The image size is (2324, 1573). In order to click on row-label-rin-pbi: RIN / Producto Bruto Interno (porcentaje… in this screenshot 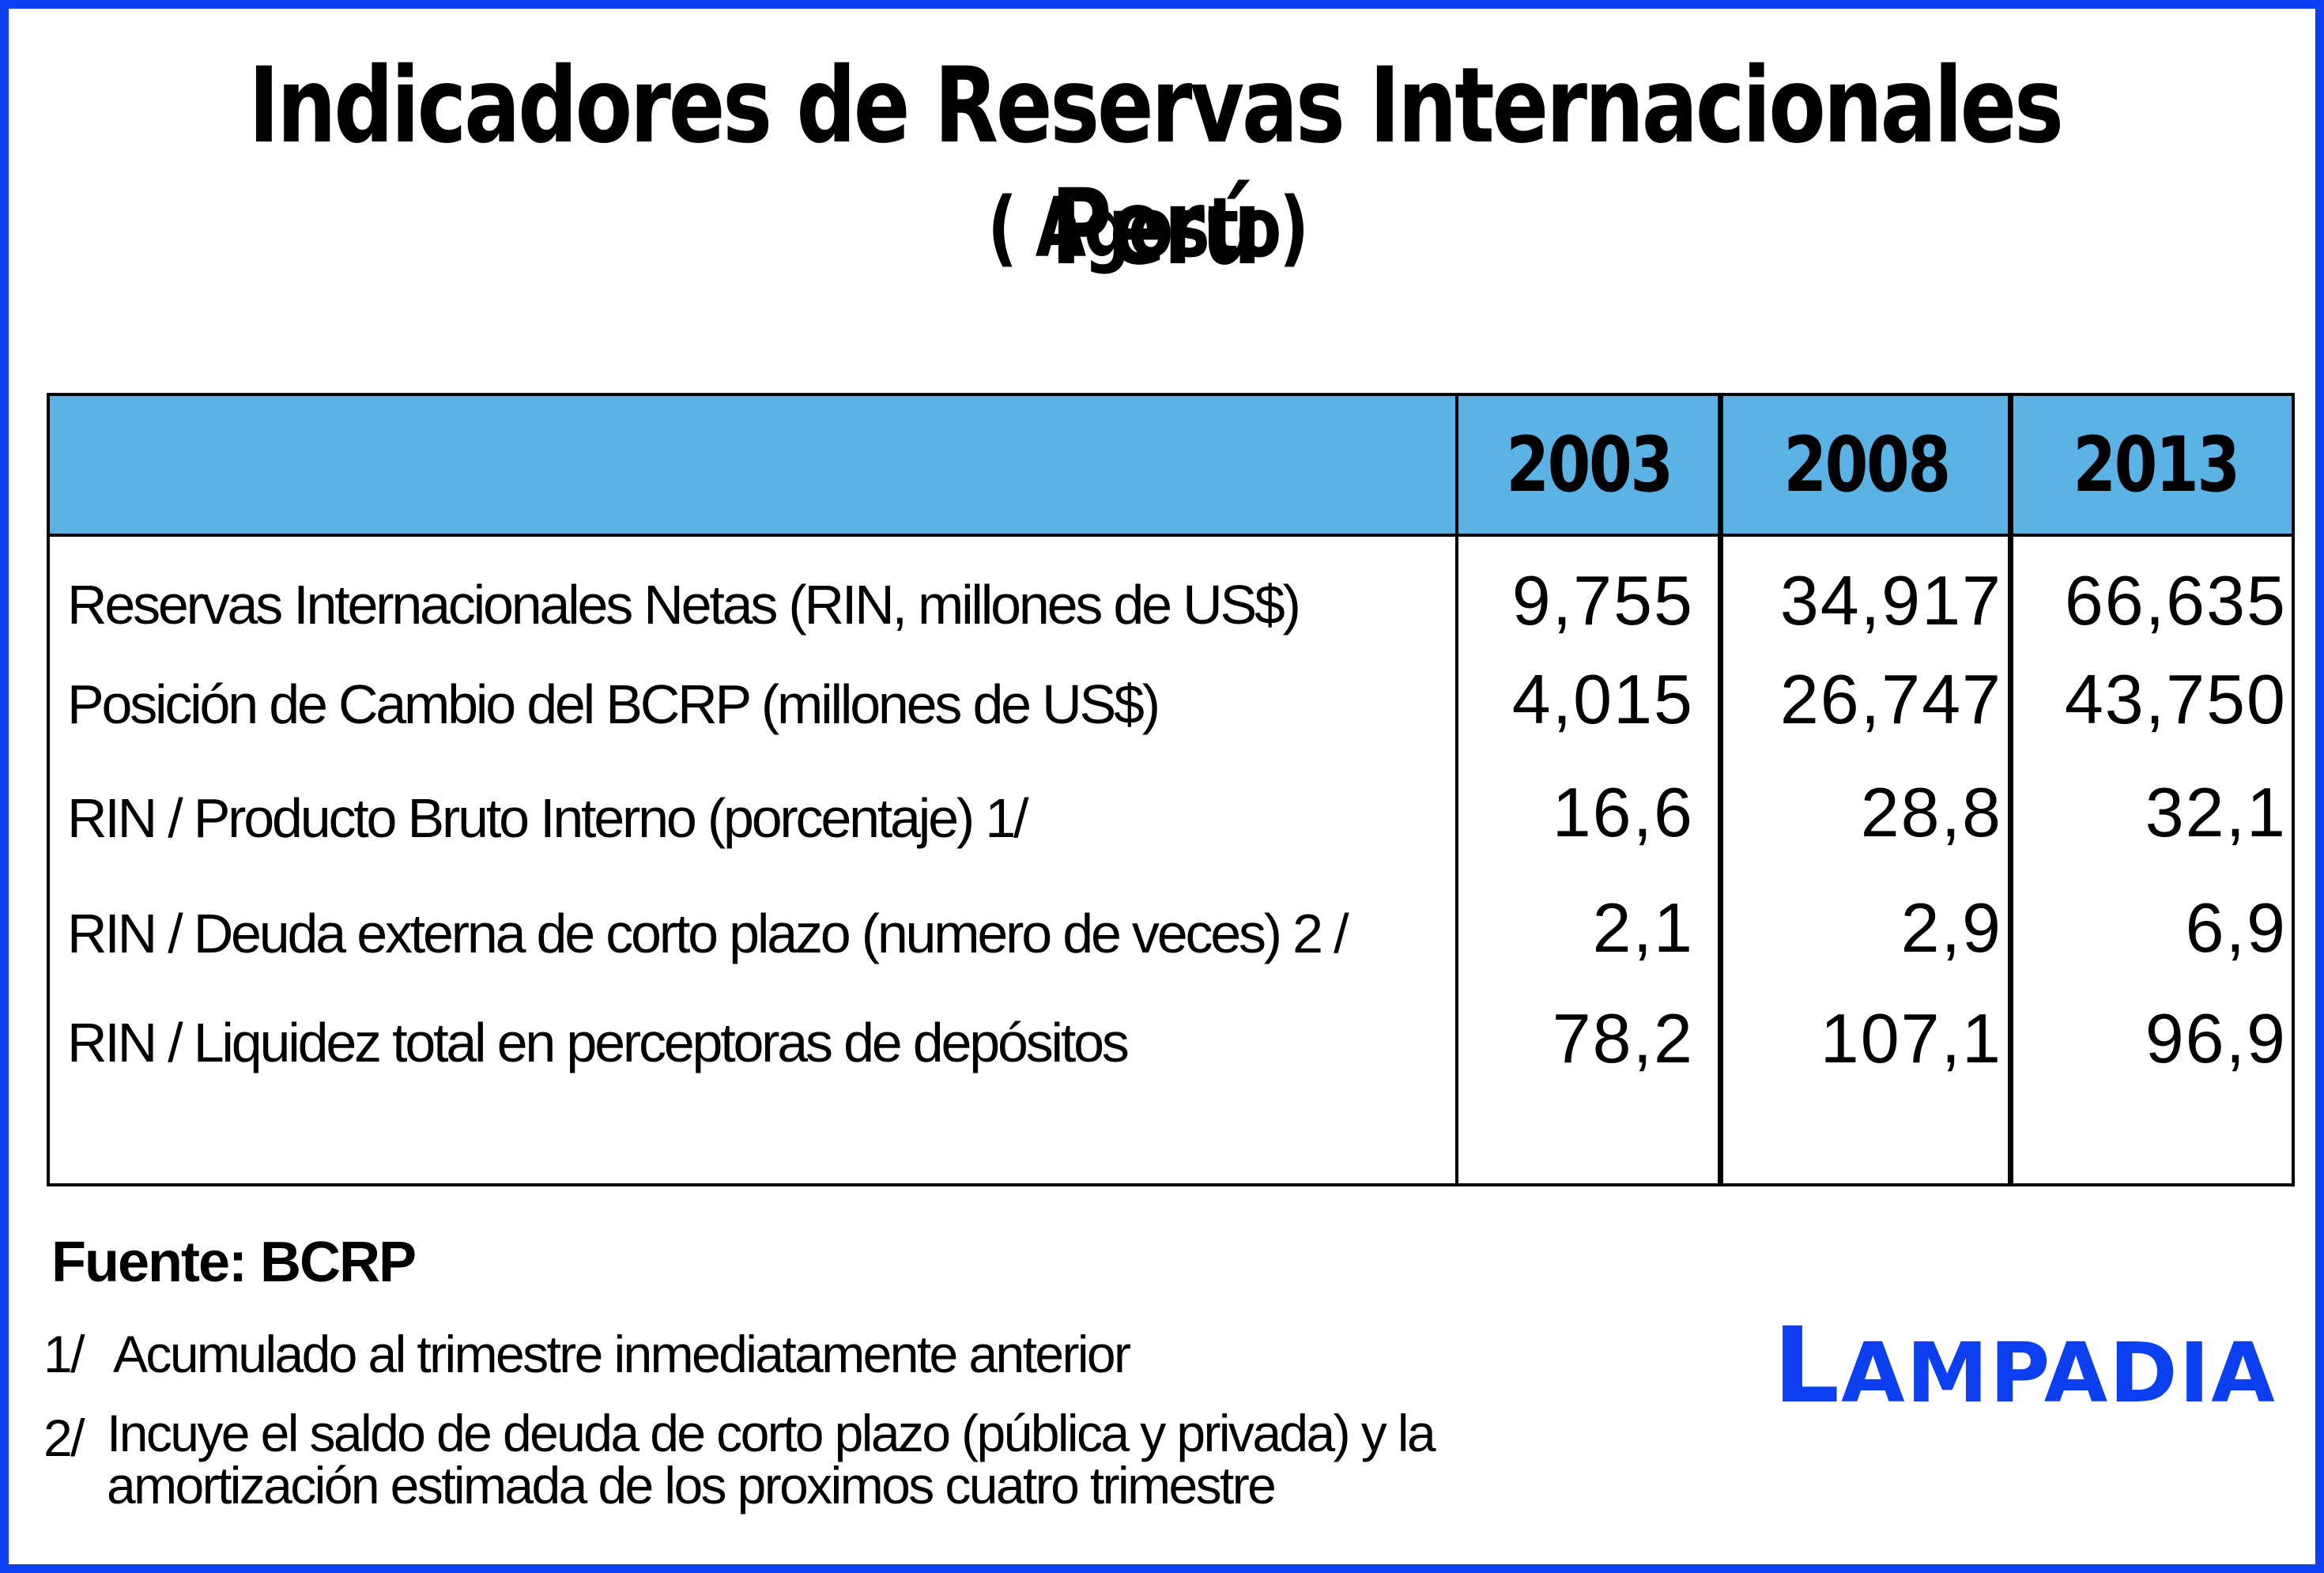, I will do `click(547, 818)`.